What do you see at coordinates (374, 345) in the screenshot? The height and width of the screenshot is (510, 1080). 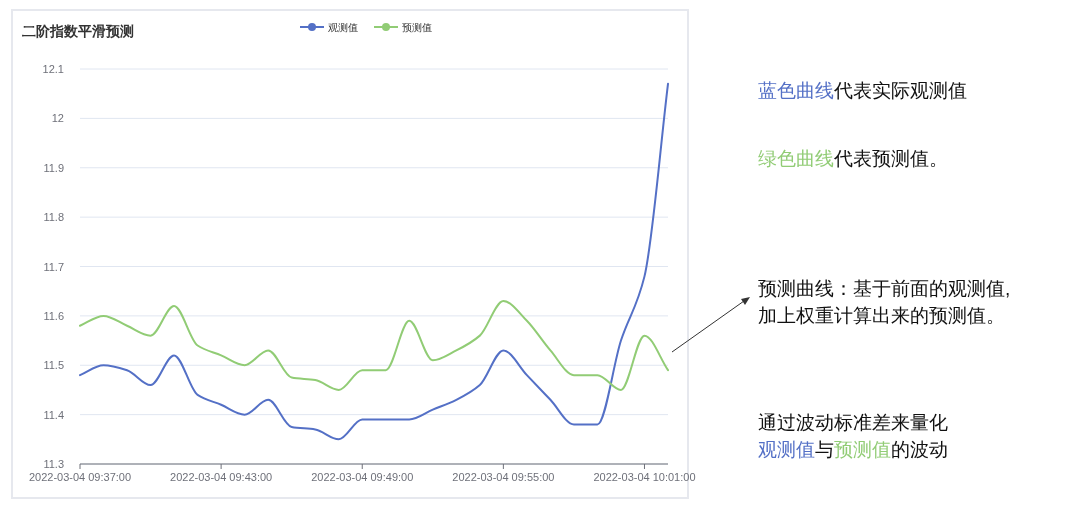 I see `line-series` at bounding box center [374, 345].